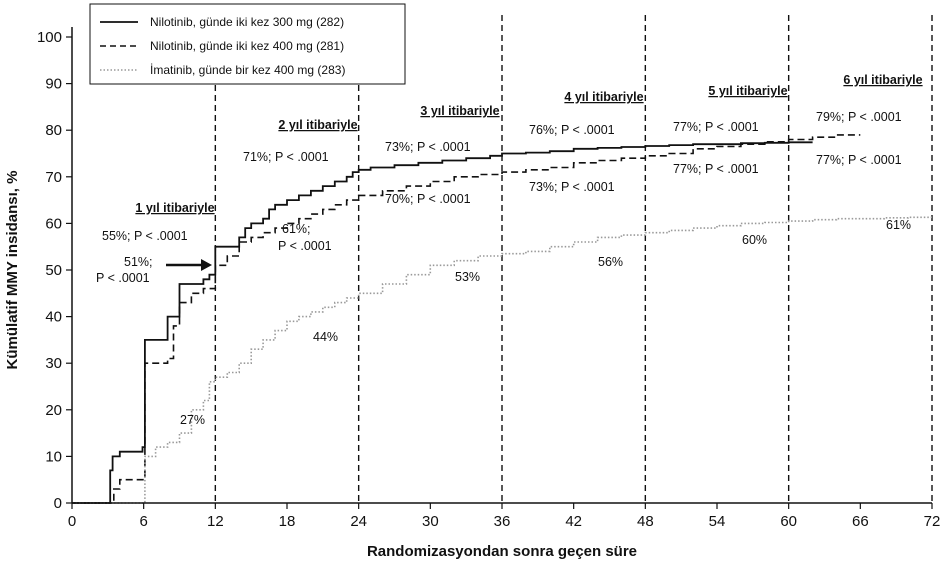  Describe the element at coordinates (53, 223) in the screenshot. I see `y-tick-label: 60` at that location.